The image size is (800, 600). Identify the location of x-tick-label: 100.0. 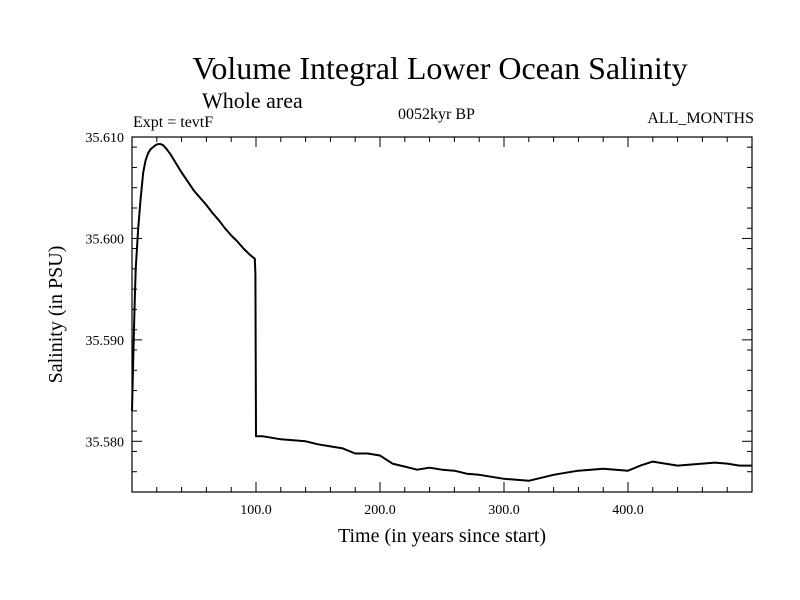
(256, 510).